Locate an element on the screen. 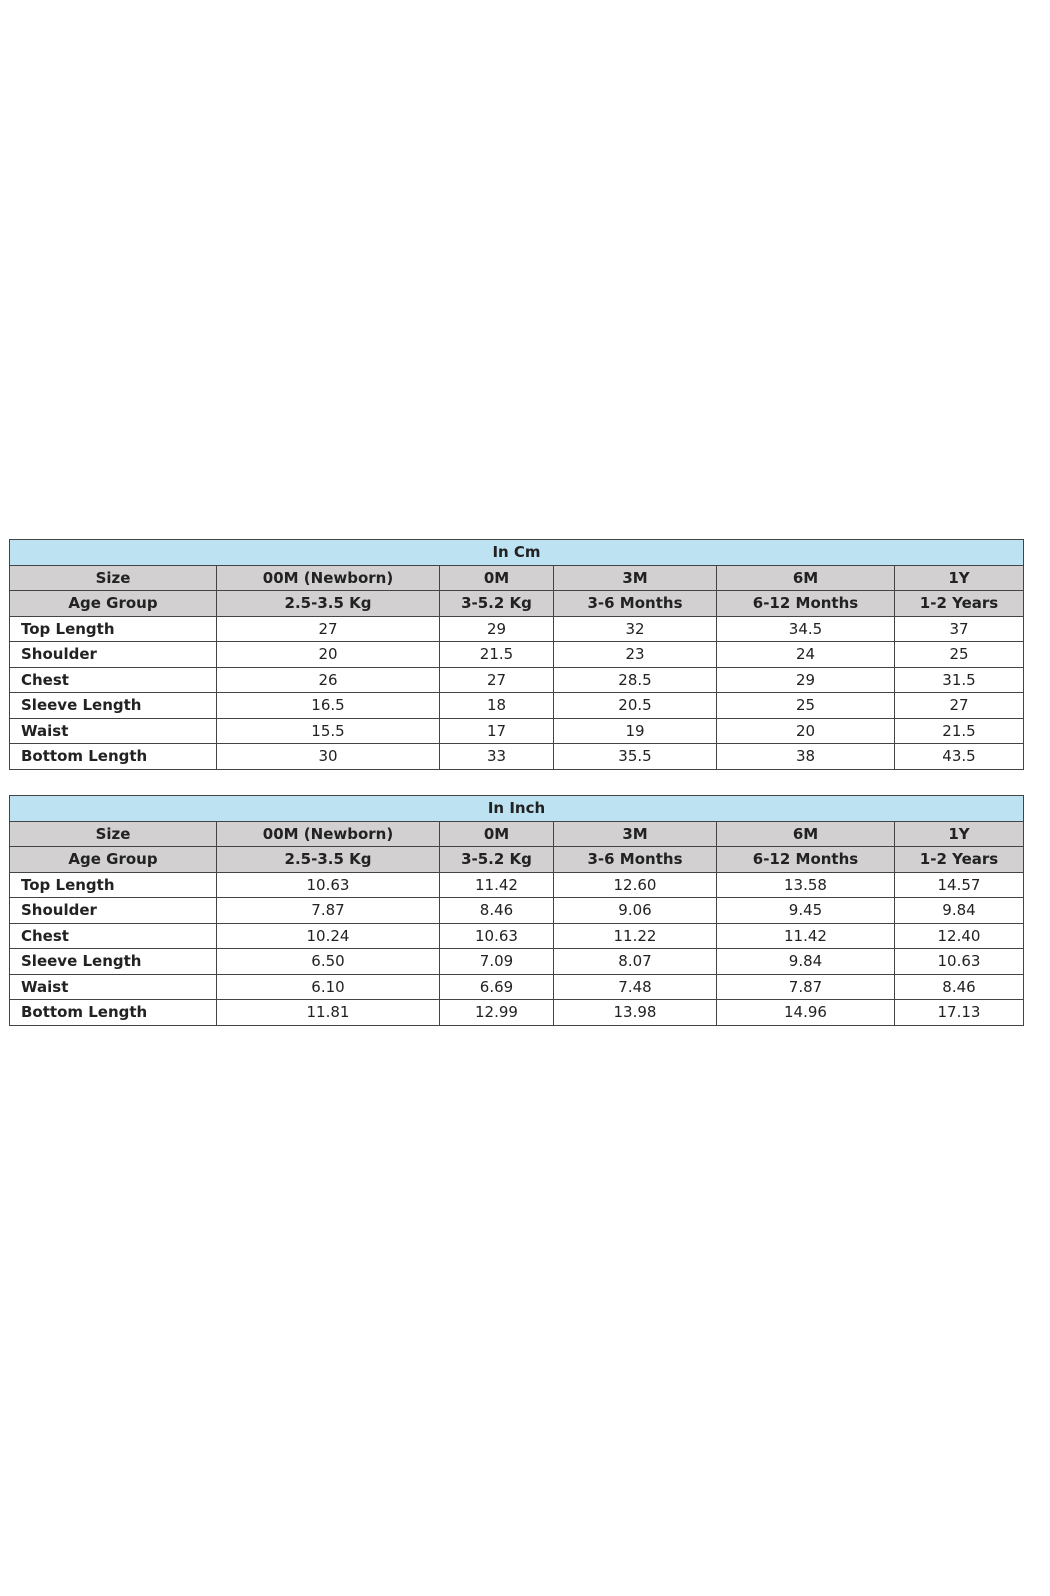 The height and width of the screenshot is (1596, 1050). table-title: In Inch is located at coordinates (516, 808).